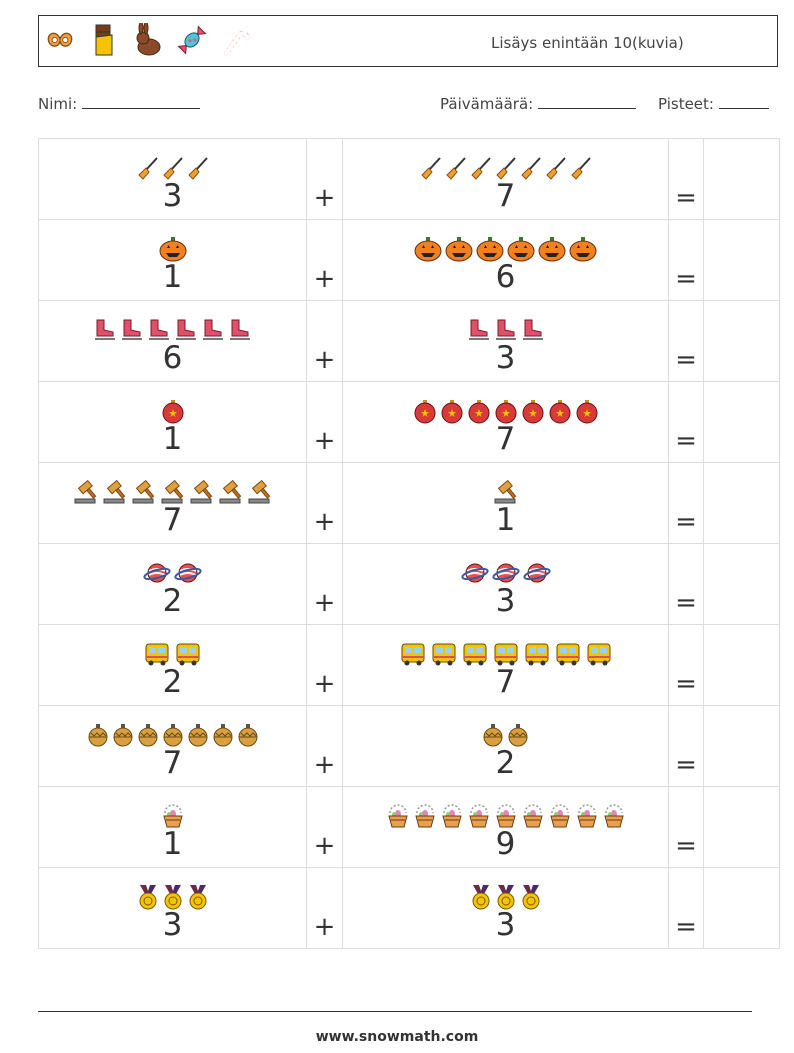 The image size is (794, 1053). Describe the element at coordinates (686, 104) in the screenshot. I see `score-label: Pisteet:` at that location.